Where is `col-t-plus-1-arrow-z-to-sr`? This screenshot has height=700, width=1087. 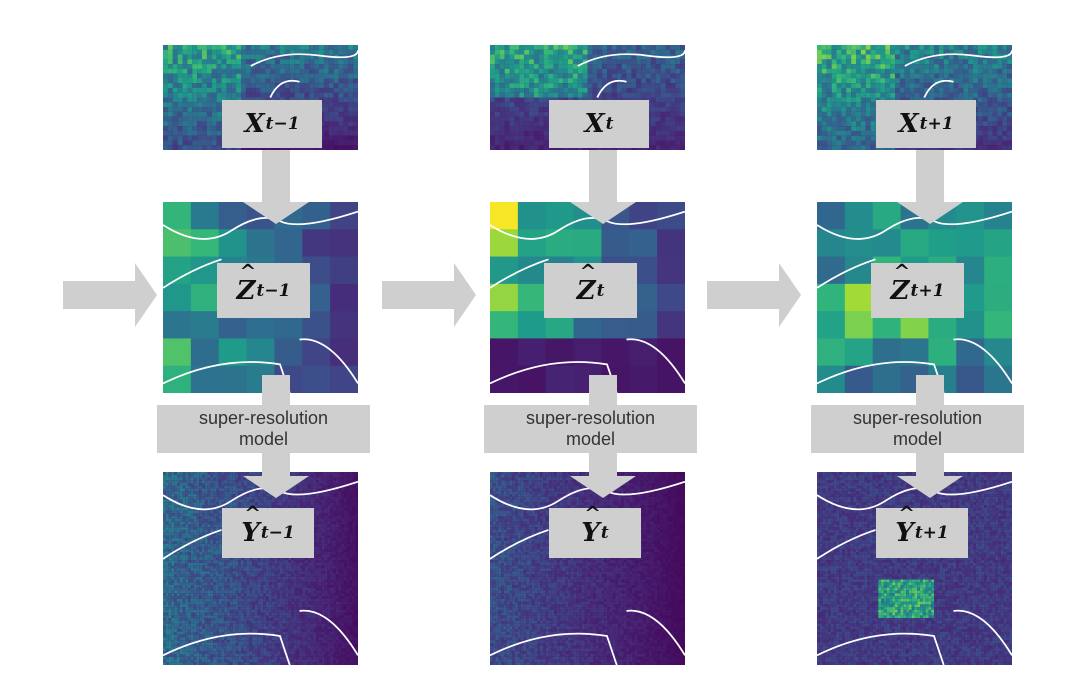 col-t-plus-1-arrow-z-to-sr is located at coordinates (930, 401).